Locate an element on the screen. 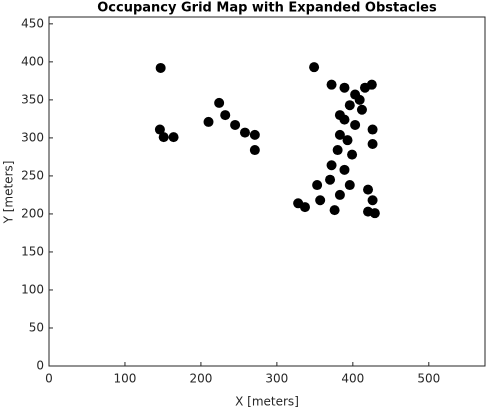  y-tick-label: 350 is located at coordinates (32, 99).